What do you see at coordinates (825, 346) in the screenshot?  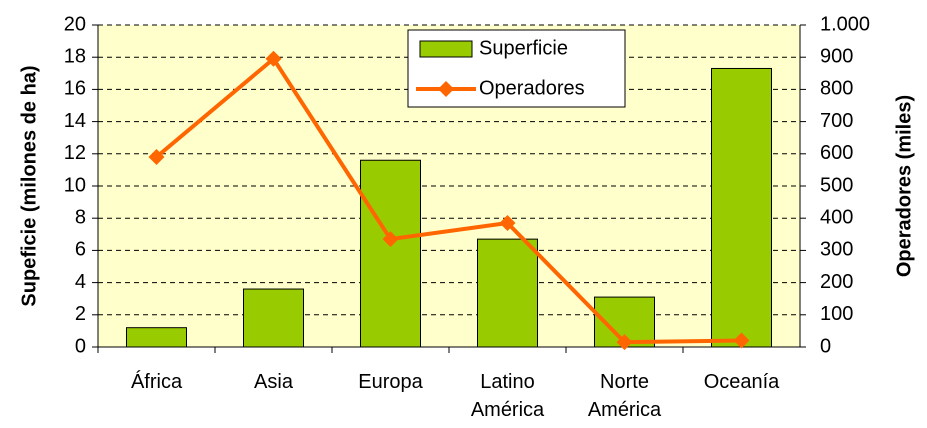 I see `y2-tick-label: 0` at bounding box center [825, 346].